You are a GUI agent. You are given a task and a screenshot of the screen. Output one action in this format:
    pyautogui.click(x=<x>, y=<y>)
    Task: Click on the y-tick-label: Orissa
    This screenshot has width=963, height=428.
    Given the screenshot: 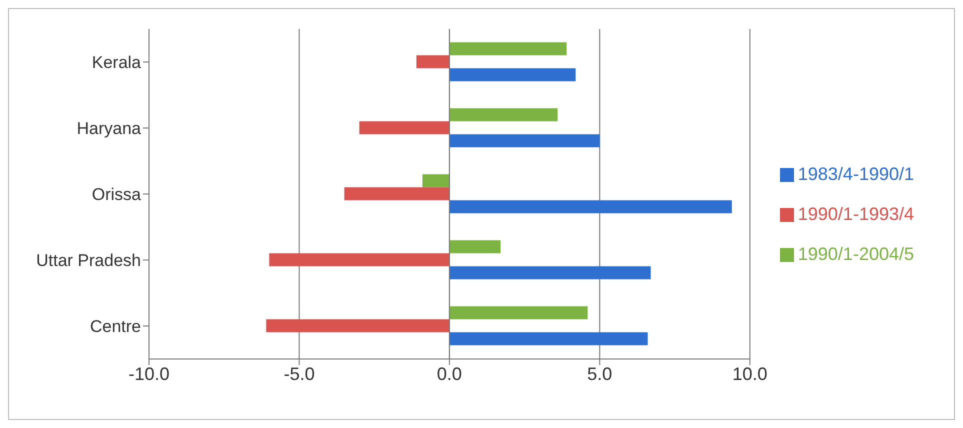 What is the action you would take?
    pyautogui.click(x=117, y=194)
    